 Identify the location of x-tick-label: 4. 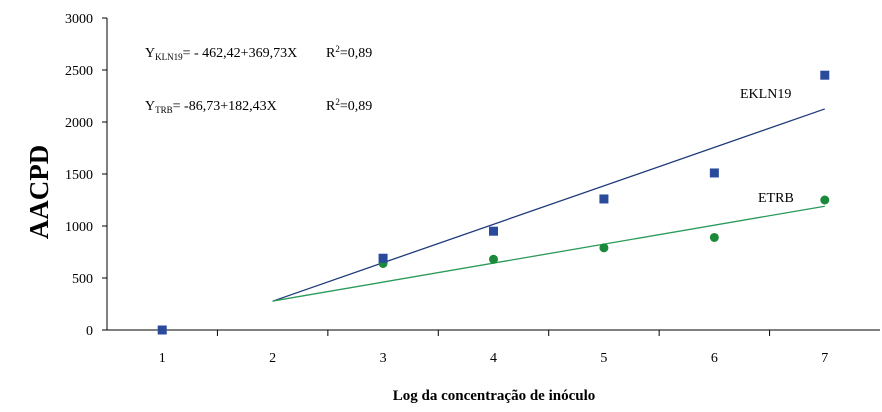
(493, 358).